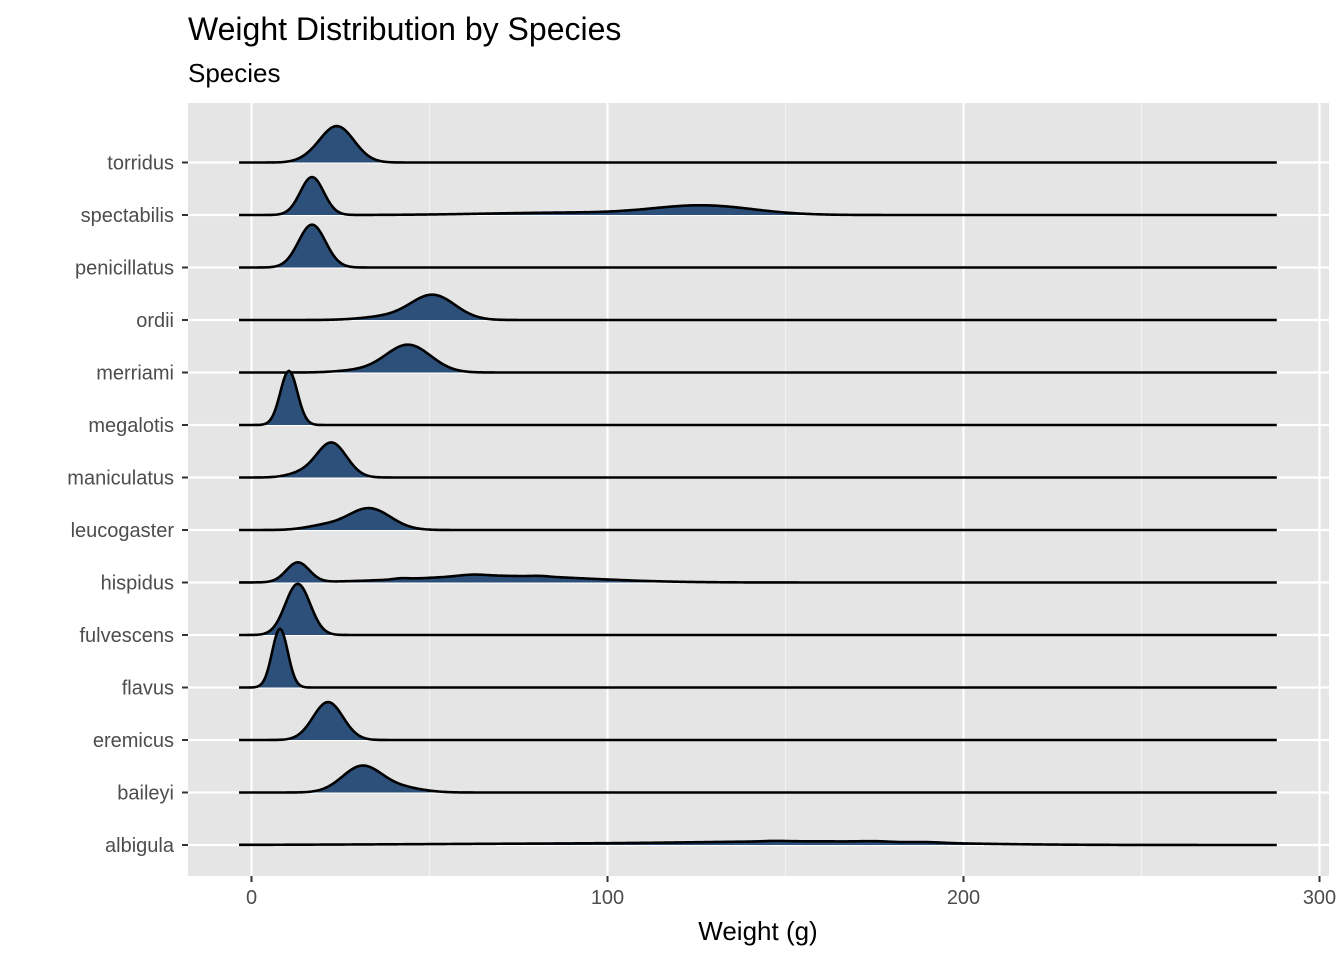 This screenshot has width=1344, height=960. I want to click on ridge-eremicus, so click(758, 721).